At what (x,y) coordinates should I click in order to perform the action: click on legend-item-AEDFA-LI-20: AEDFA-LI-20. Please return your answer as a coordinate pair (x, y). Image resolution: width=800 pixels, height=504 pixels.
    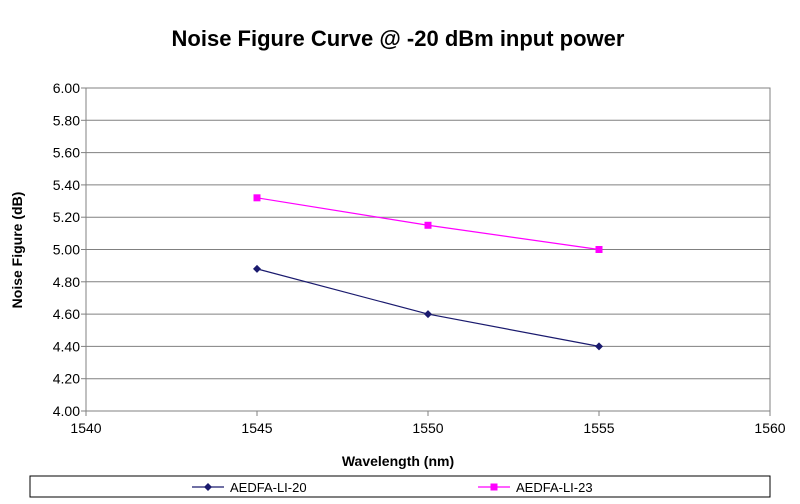
    Looking at the image, I should click on (249, 487).